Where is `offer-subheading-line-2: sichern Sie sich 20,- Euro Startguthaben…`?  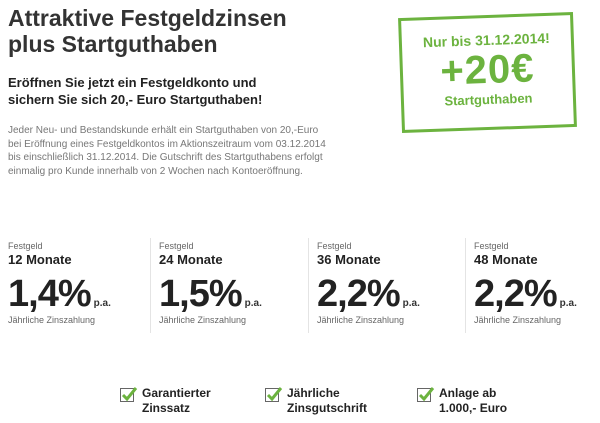 offer-subheading-line-2: sichern Sie sich 20,- Euro Startguthaben… is located at coordinates (135, 99).